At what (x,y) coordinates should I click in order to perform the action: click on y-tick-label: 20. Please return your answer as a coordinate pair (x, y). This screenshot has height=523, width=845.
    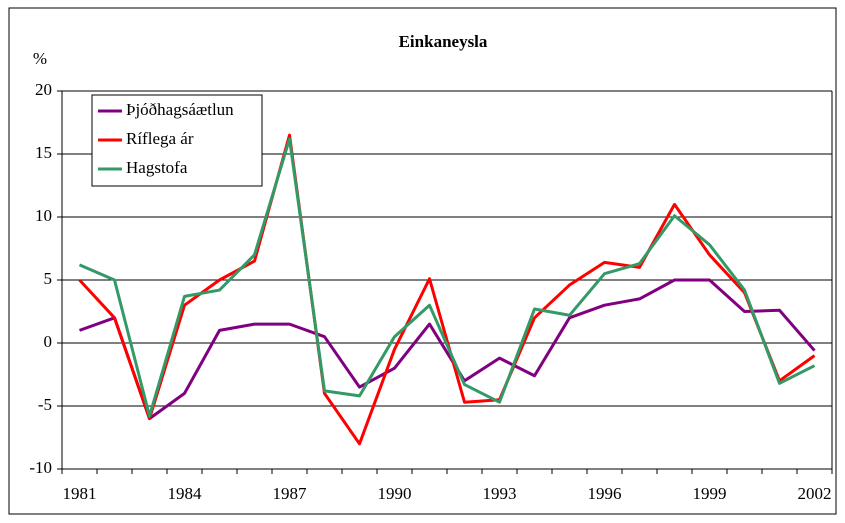
    Looking at the image, I should click on (43, 89).